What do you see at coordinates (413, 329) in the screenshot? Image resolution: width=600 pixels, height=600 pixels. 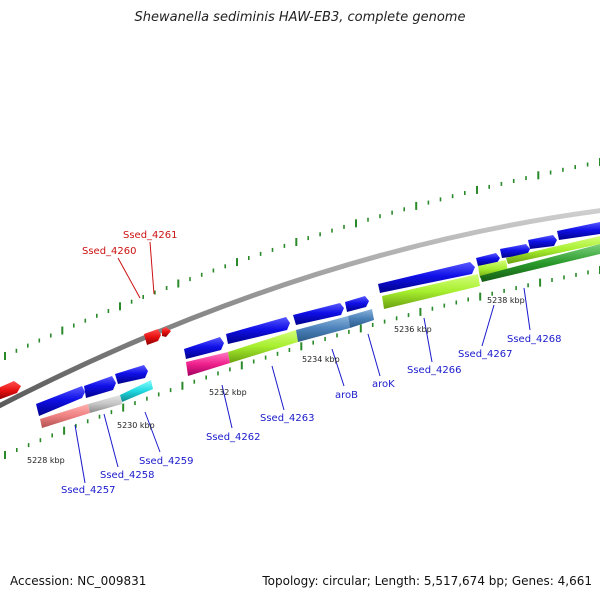 I see `scale-label-5236: 5236 kbp` at bounding box center [413, 329].